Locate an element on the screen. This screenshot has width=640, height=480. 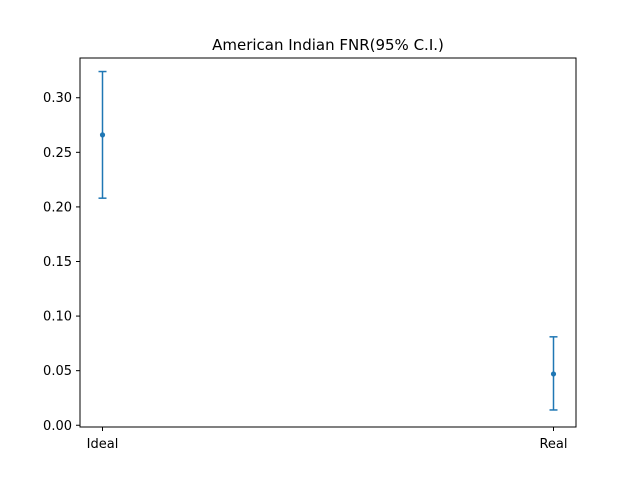
y-tick-label: 0.15 is located at coordinates (57, 262).